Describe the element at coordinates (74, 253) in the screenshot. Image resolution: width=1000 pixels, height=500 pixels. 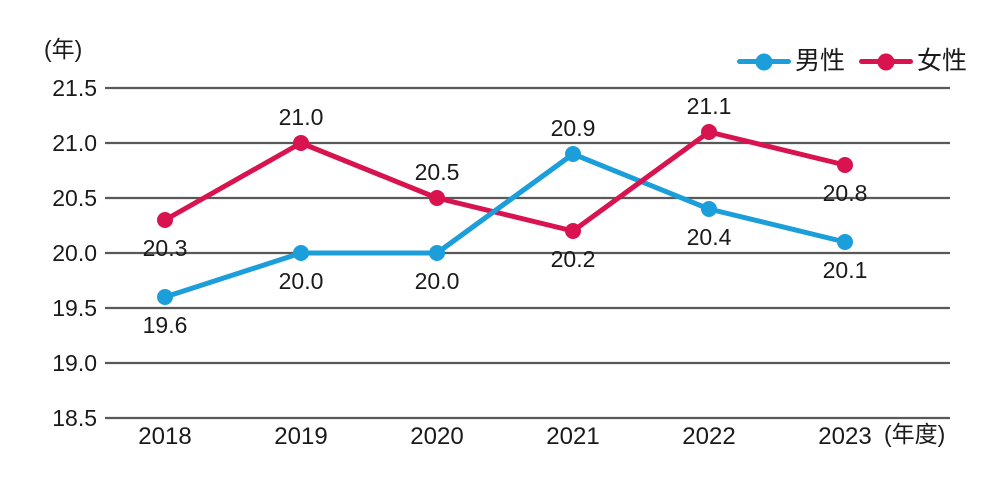
I see `y-tick-label: 20.0` at that location.